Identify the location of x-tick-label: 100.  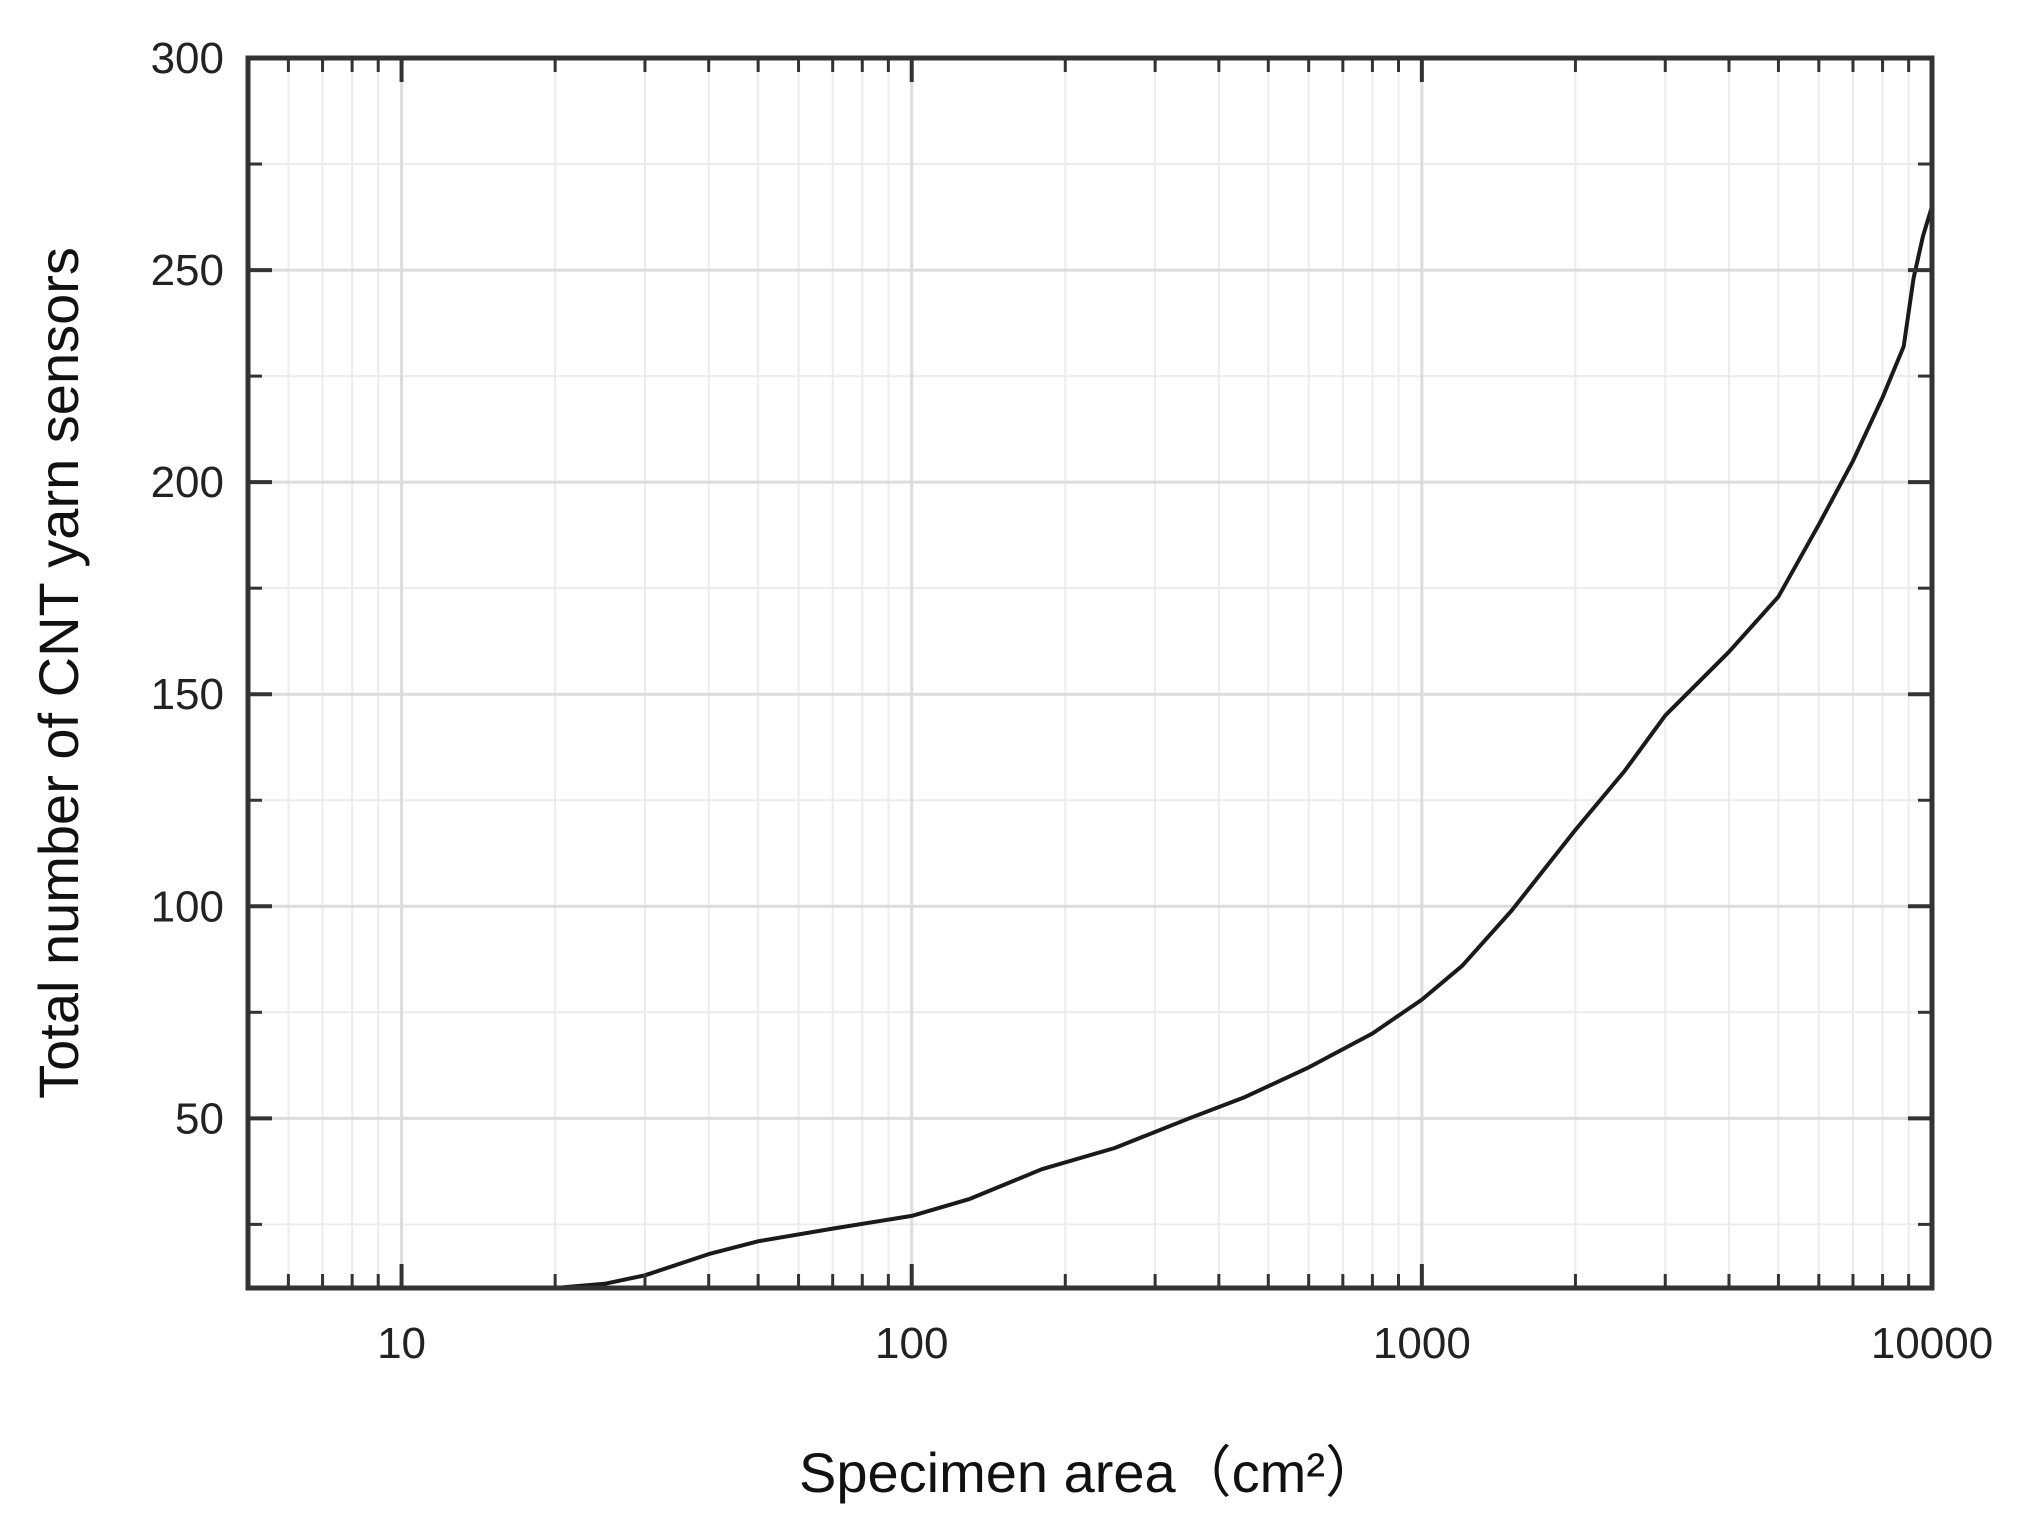
(911, 1343).